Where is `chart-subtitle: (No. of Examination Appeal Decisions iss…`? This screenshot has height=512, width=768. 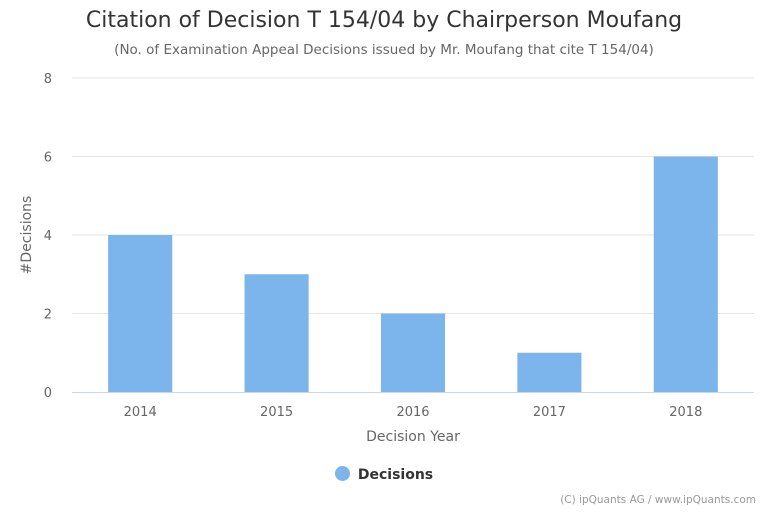 chart-subtitle: (No. of Examination Appeal Decisions iss… is located at coordinates (384, 50).